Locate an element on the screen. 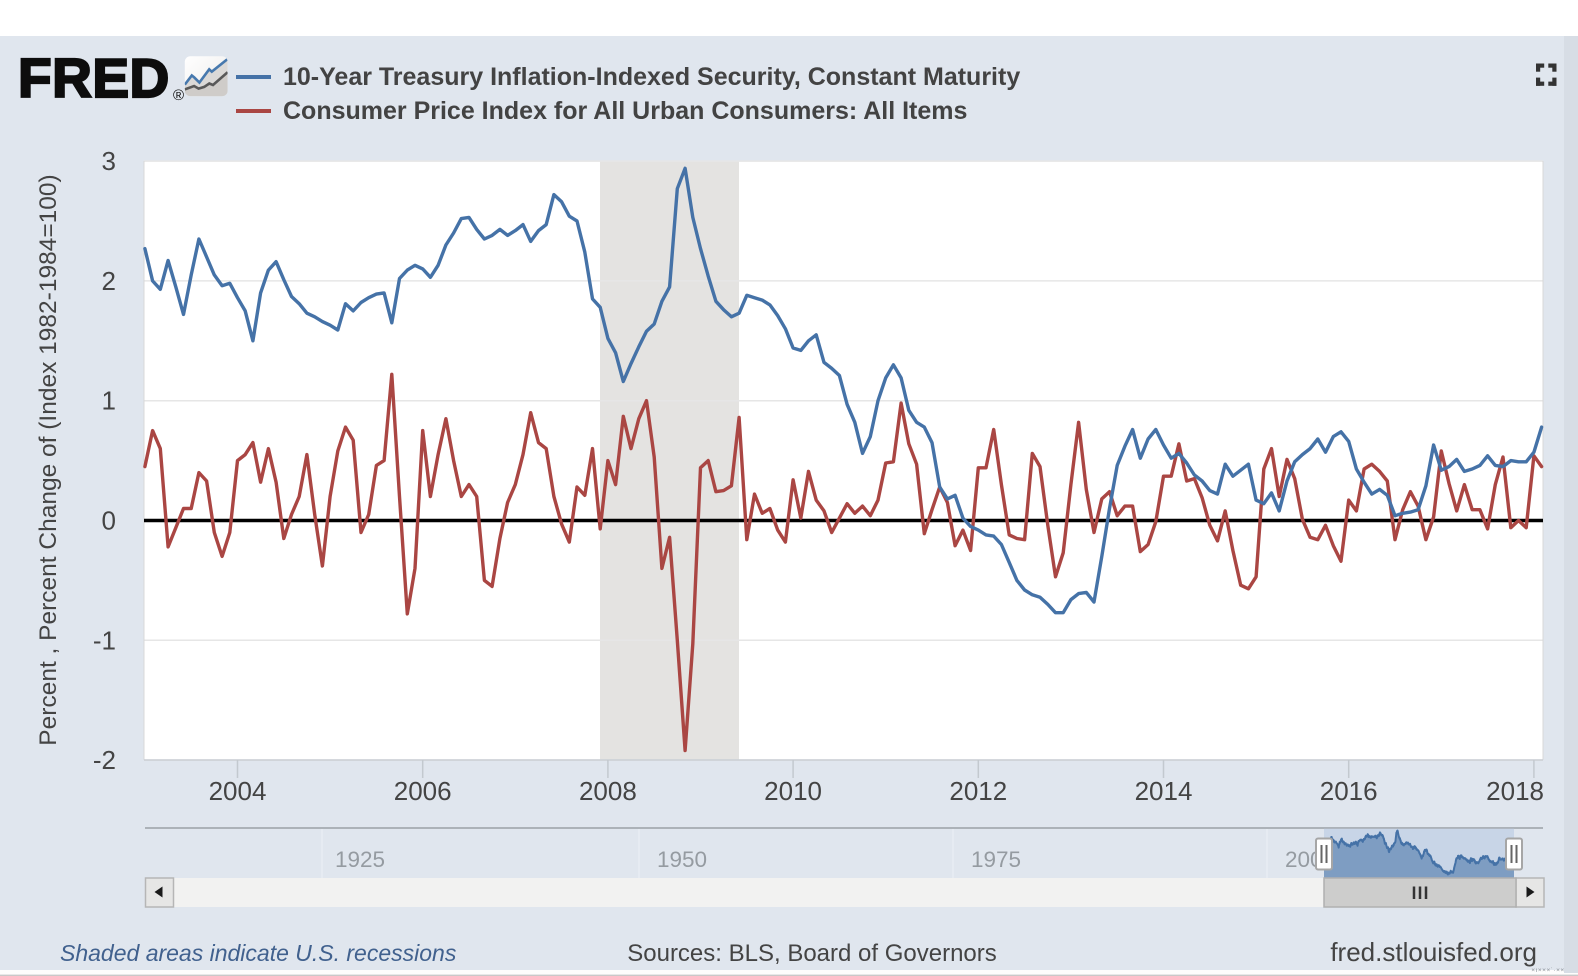  svg-text: 2 is located at coordinates (109, 281).